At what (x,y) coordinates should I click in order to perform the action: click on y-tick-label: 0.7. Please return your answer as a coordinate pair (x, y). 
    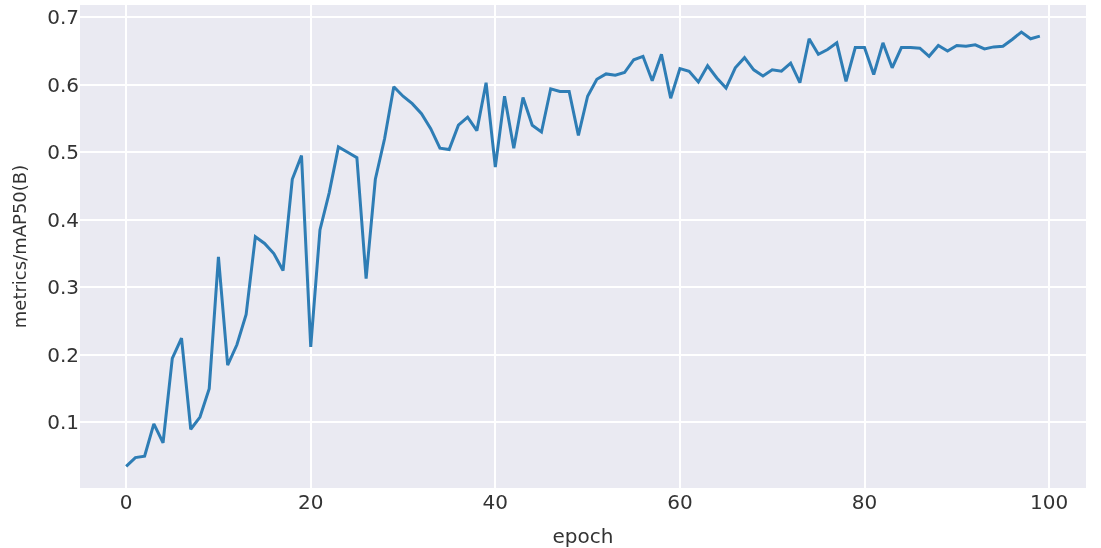
    Looking at the image, I should click on (63, 17).